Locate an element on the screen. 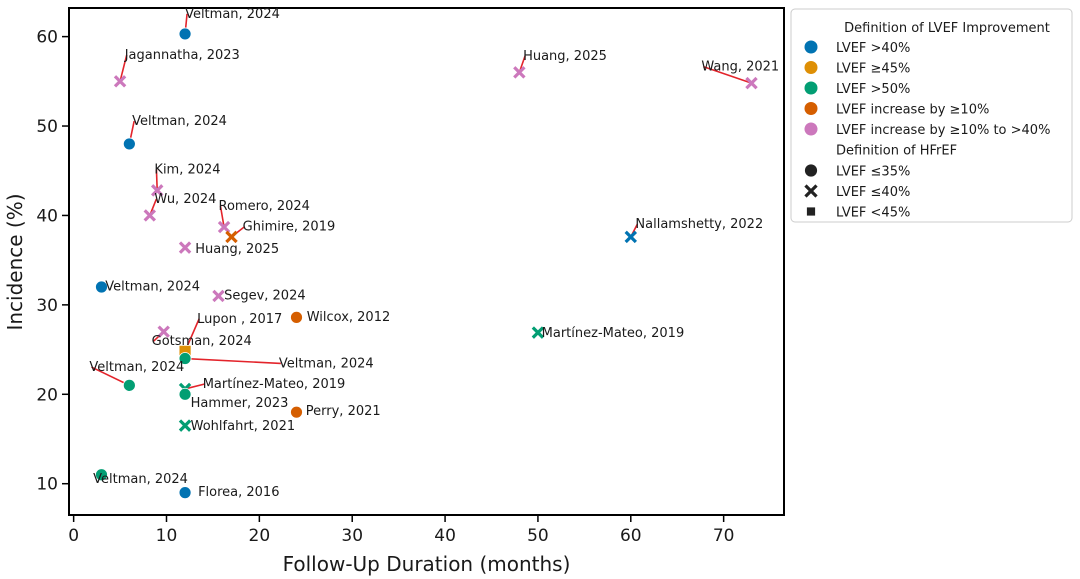  point-label: Wilcox, 2012 is located at coordinates (349, 317).